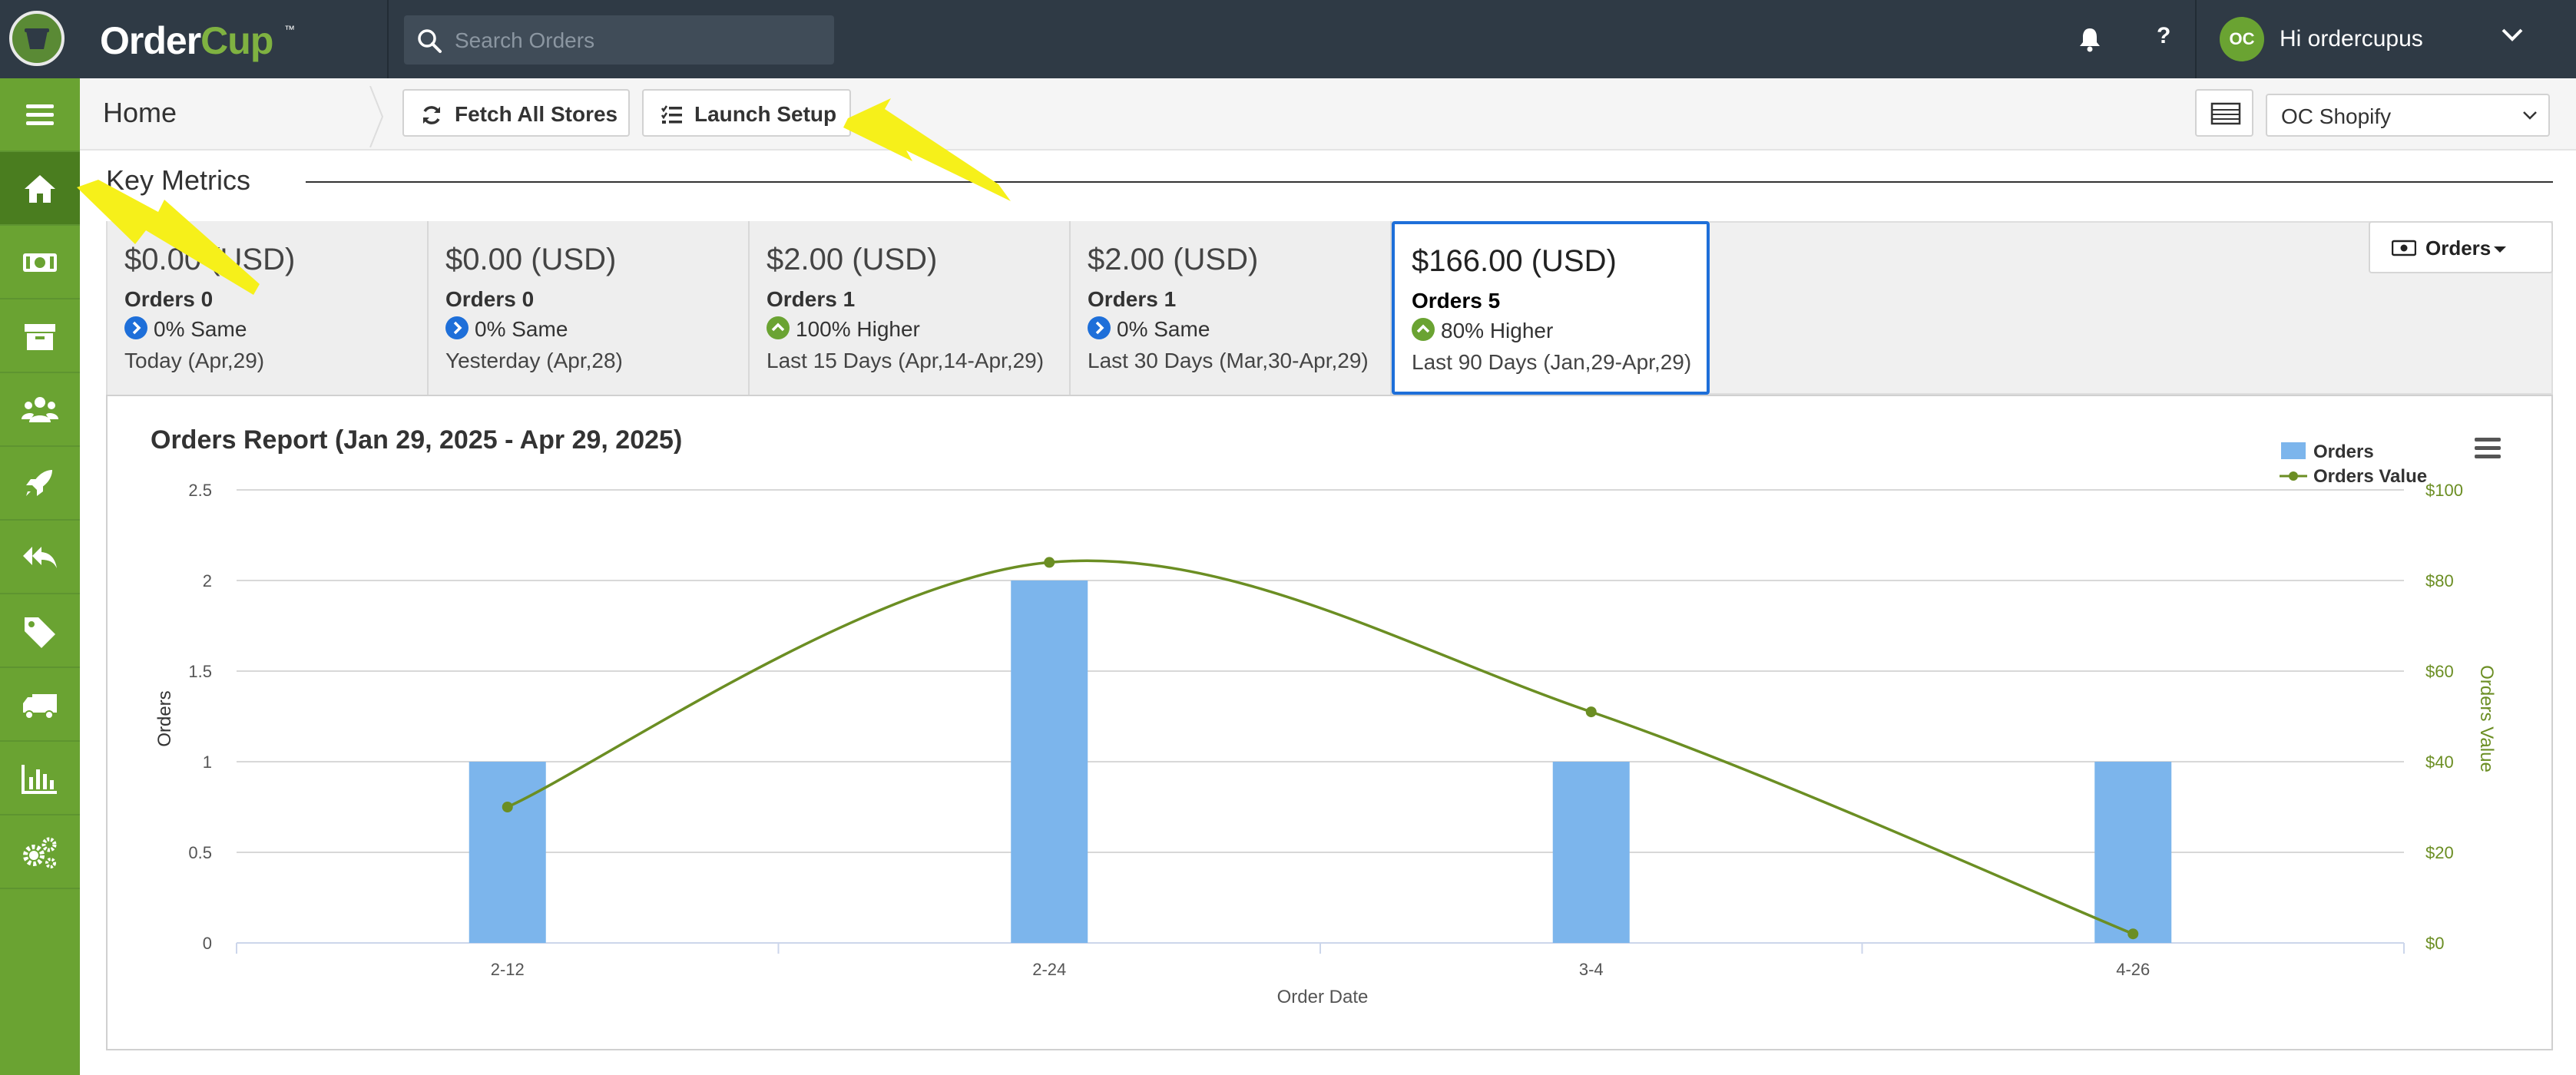 The height and width of the screenshot is (1075, 2576). I want to click on metric-amount: $2.00 (USD), so click(852, 259).